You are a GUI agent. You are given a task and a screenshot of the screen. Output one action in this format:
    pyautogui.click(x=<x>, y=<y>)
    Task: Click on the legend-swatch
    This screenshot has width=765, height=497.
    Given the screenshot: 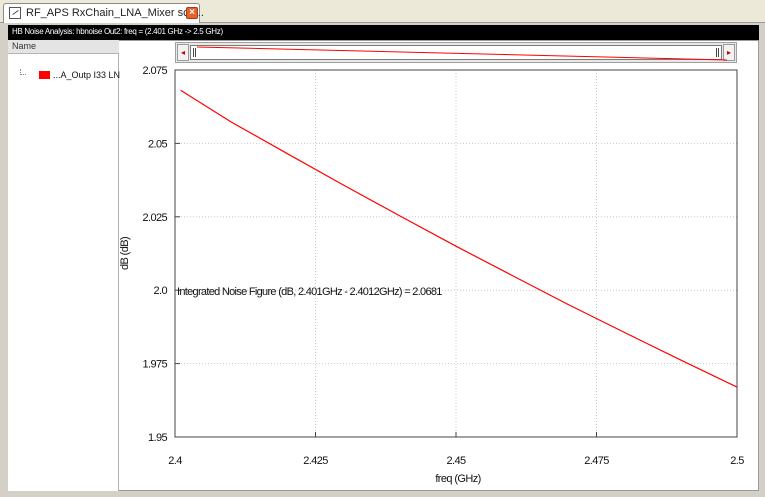 What is the action you would take?
    pyautogui.click(x=44, y=75)
    